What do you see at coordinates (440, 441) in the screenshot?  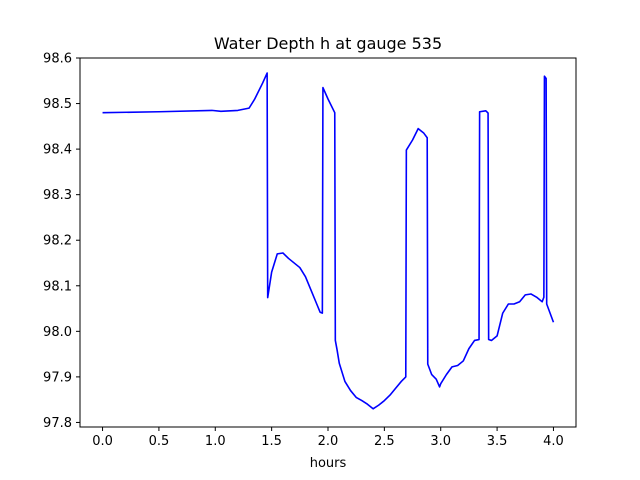 I see `x-tick-label: 3.0` at bounding box center [440, 441].